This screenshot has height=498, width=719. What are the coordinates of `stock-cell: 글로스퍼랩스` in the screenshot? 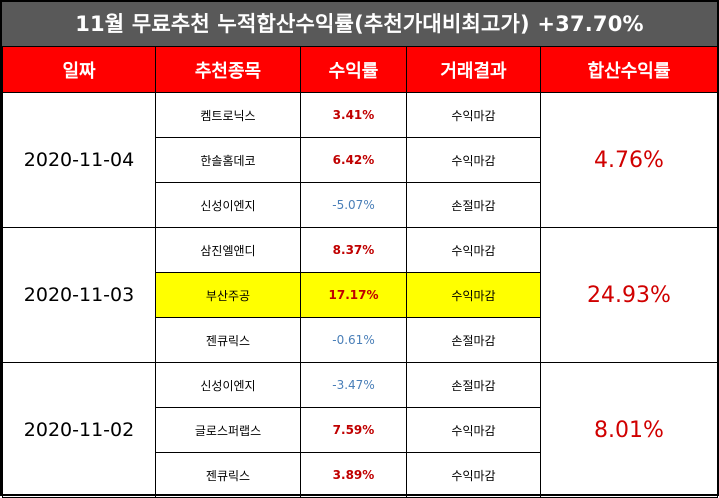 It's located at (228, 430).